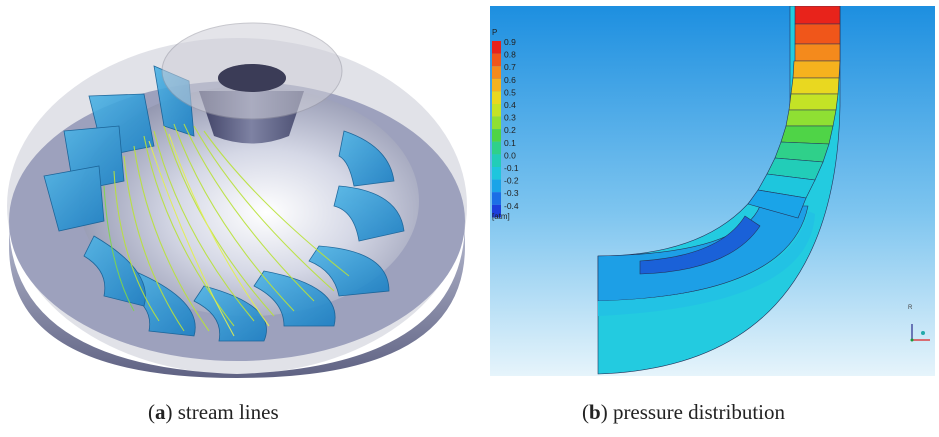 The image size is (939, 437). What do you see at coordinates (919, 323) in the screenshot?
I see `axis-triad-icon: R` at bounding box center [919, 323].